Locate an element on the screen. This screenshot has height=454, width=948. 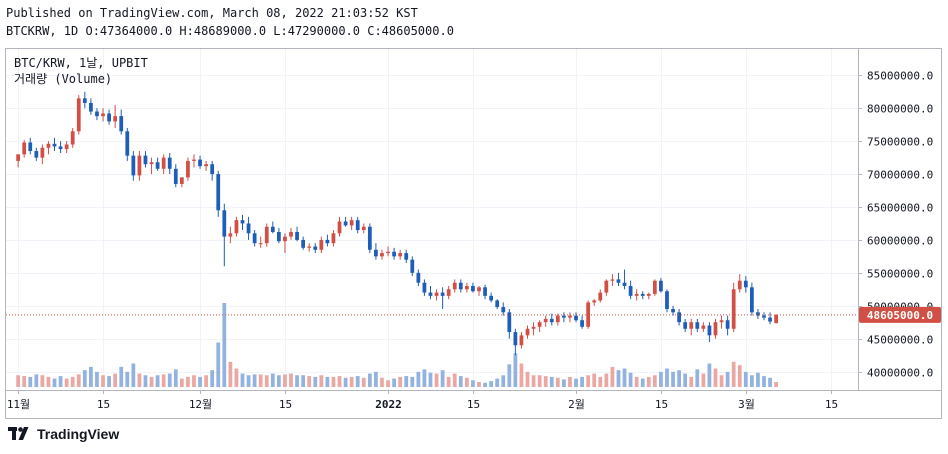
y-tick-label: 60000000.0 is located at coordinates (900, 241).